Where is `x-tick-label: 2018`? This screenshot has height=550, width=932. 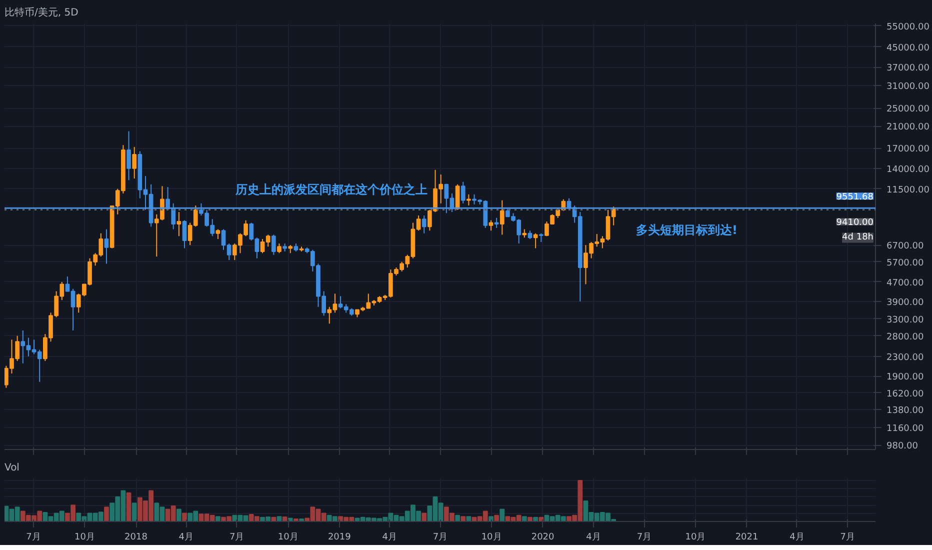 x-tick-label: 2018 is located at coordinates (136, 537).